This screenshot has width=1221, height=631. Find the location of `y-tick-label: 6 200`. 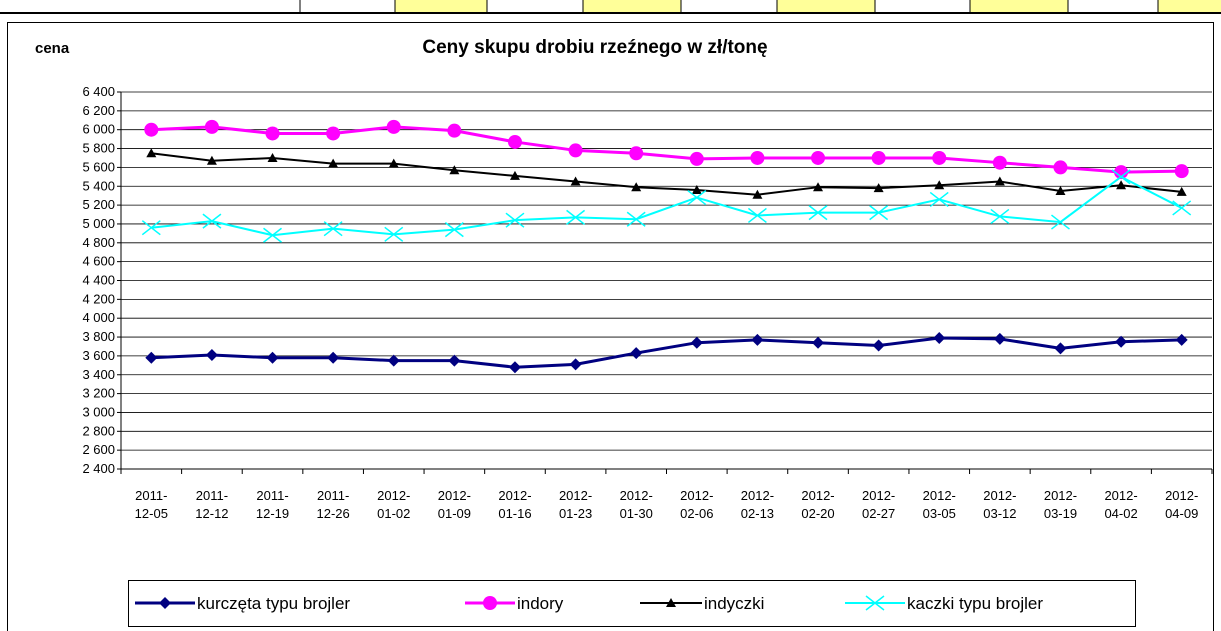

y-tick-label: 6 200 is located at coordinates (98, 110).